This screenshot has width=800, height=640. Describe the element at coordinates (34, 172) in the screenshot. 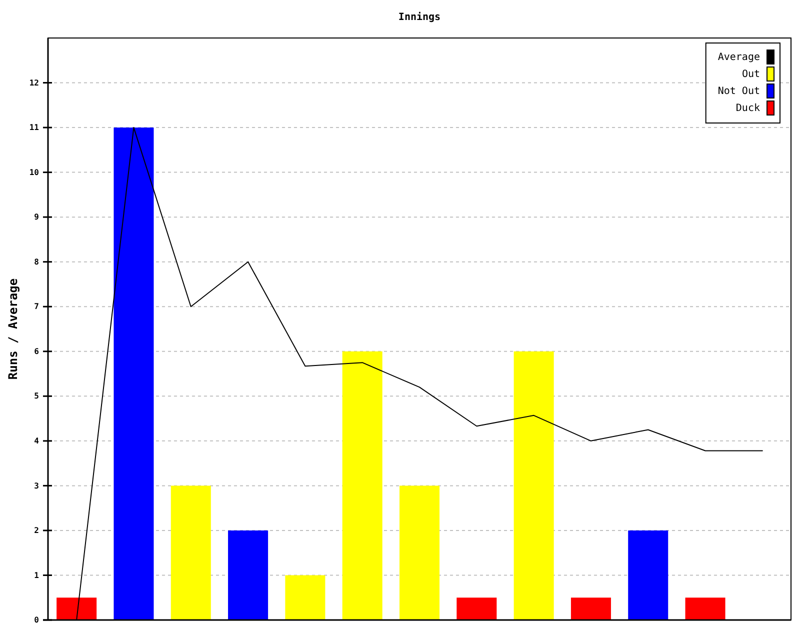

I see `y-tick-label: 10` at that location.